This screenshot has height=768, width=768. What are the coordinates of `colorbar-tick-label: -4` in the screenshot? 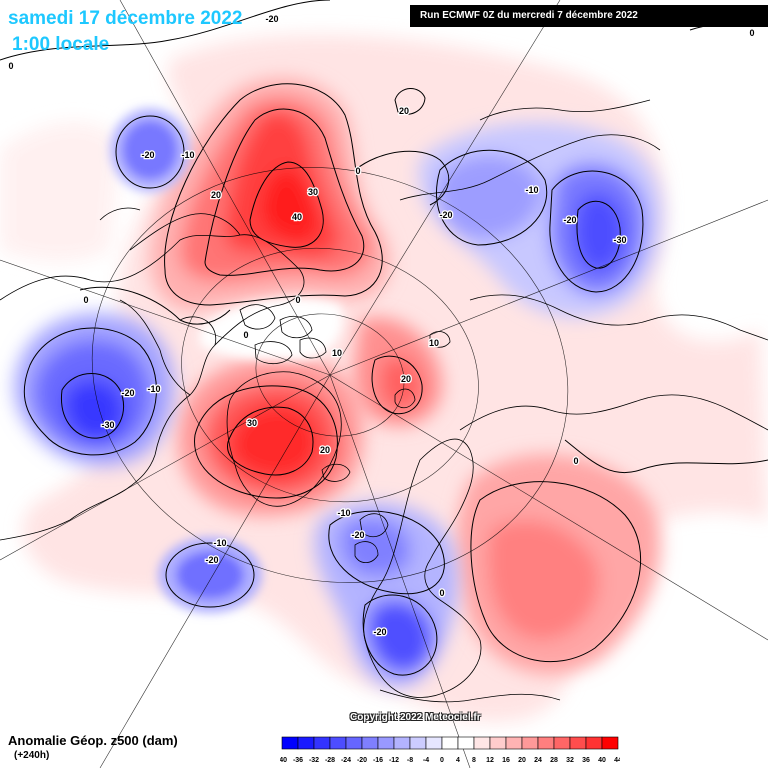 It's located at (426, 760).